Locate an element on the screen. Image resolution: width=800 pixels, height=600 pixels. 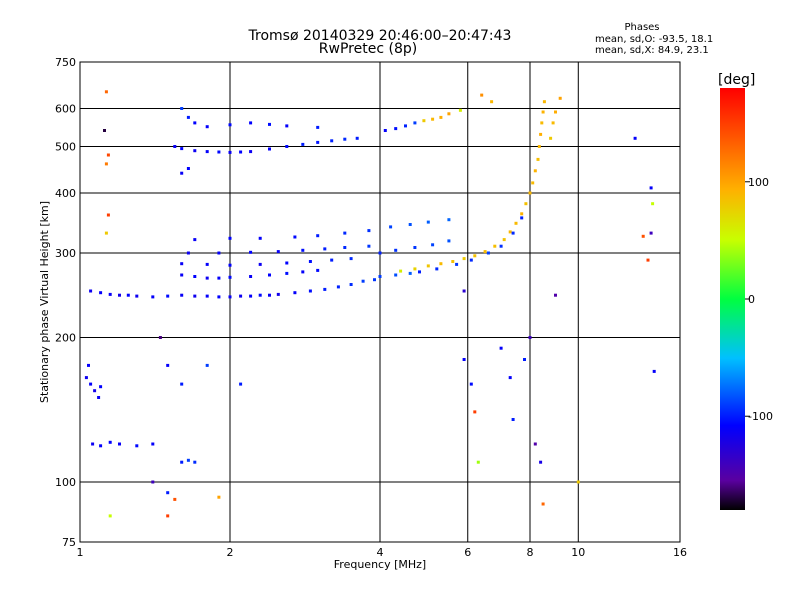
colorbar-ticks: 100 0 -100 is located at coordinates (759, 299).